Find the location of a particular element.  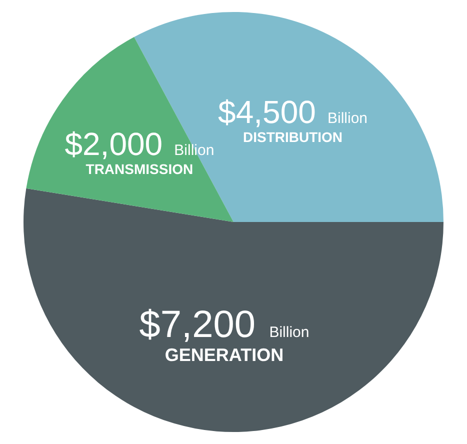

data-label: $7,200 Billion is located at coordinates (224, 325).